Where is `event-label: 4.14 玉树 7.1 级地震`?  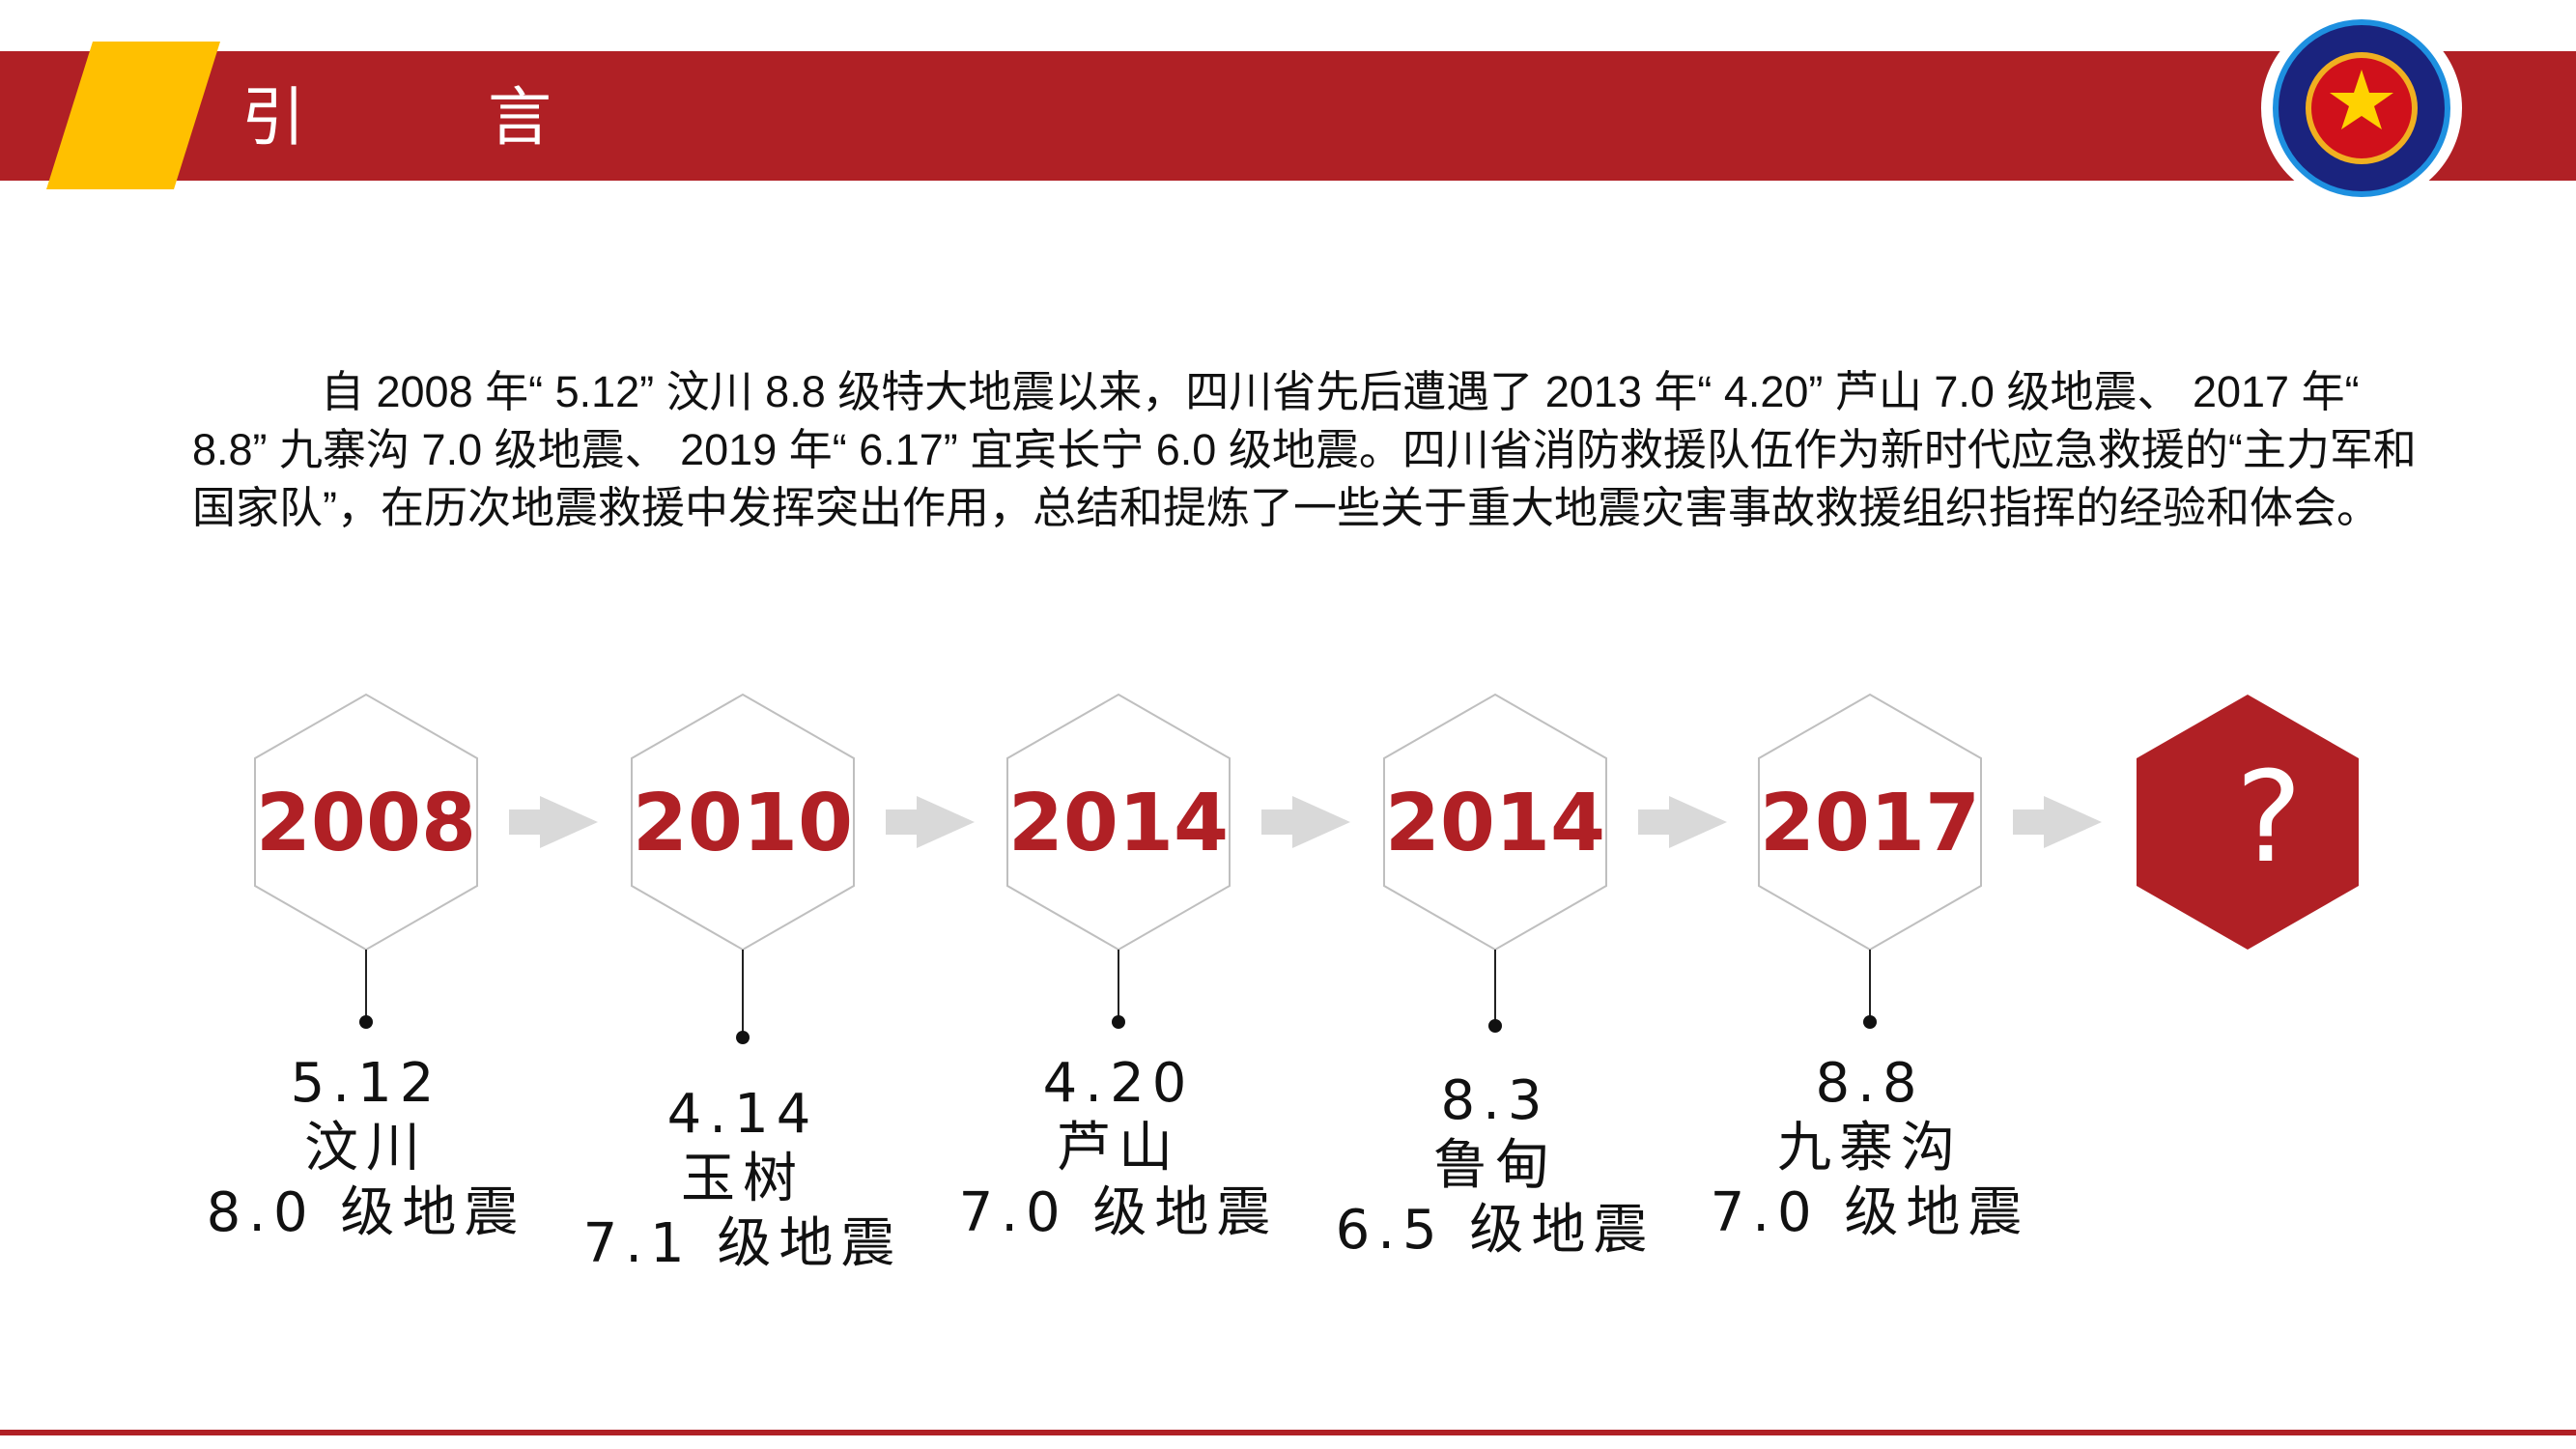
event-label: 4.14 玉树 7.1 级地震 is located at coordinates (743, 1179).